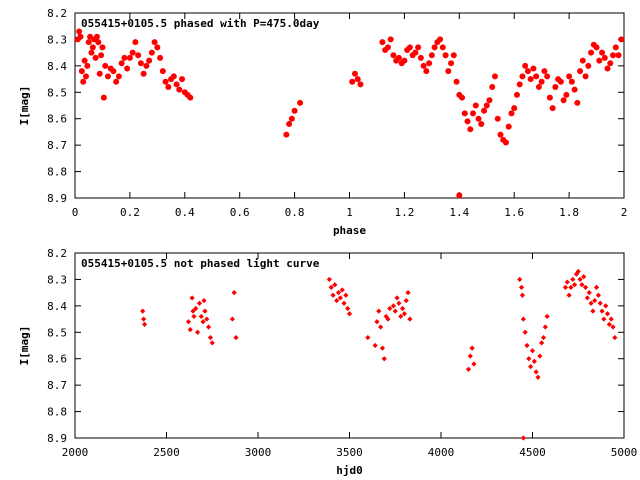 The image size is (640, 480). I want to click on bottom-y-tick-label: 8.8, so click(57, 412).